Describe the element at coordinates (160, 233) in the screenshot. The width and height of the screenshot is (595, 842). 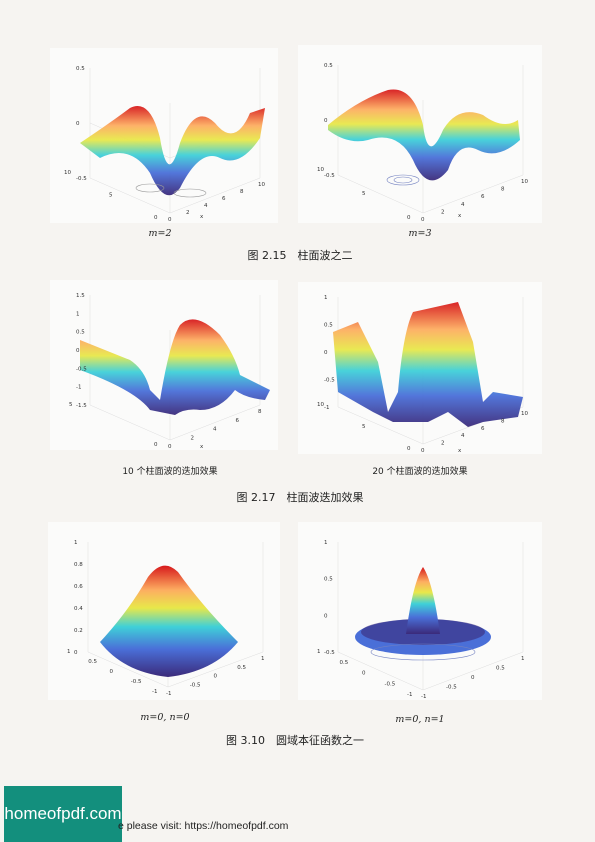
I see `subcaption-p1: m=2` at that location.